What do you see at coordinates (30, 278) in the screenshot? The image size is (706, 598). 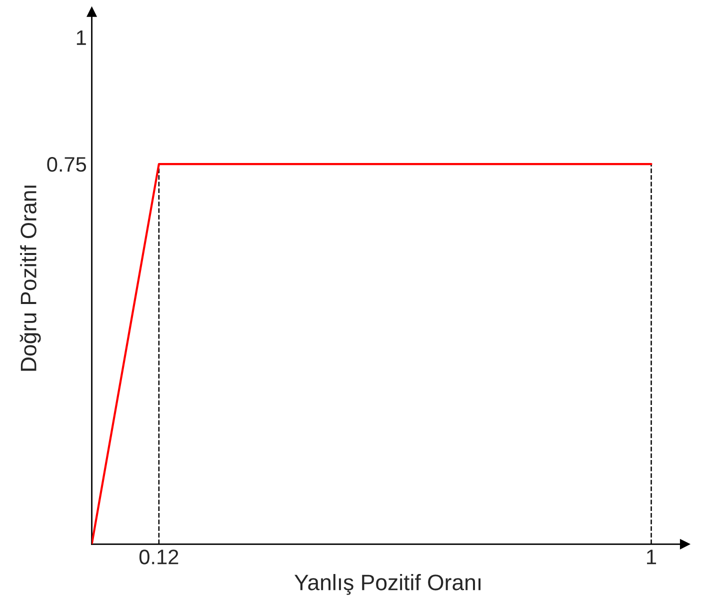 I see `y-axis-title: Doğru Pozitif Oranı` at bounding box center [30, 278].